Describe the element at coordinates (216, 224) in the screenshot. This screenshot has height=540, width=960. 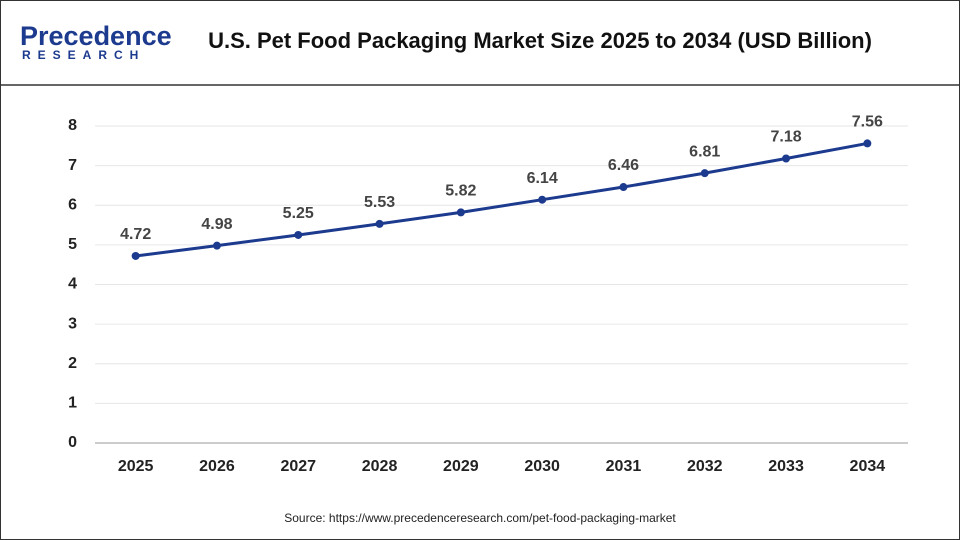
I see `data-label: 4.98` at that location.